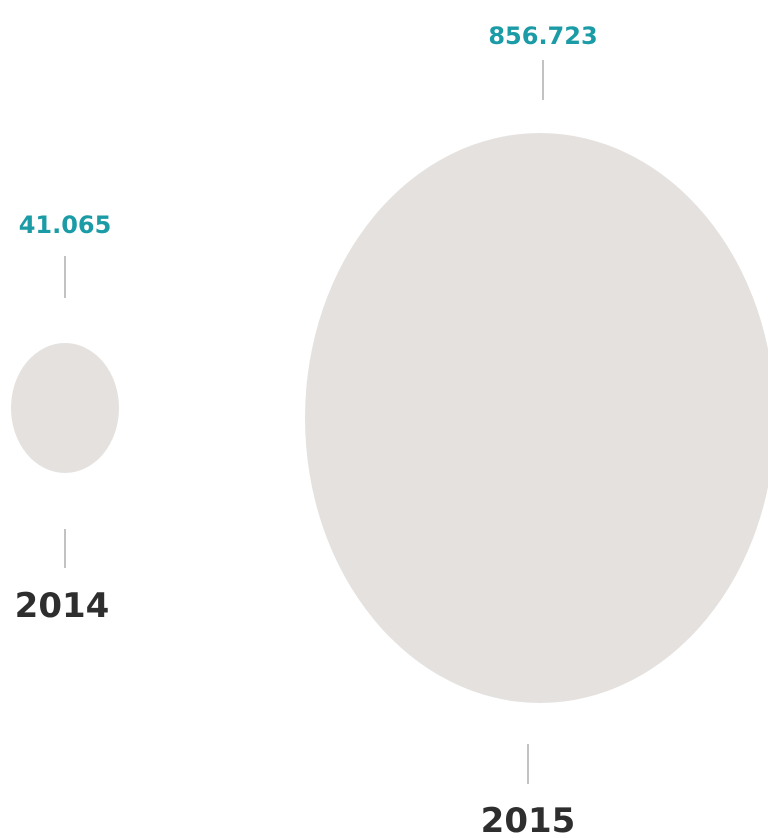 The image size is (768, 838). Describe the element at coordinates (62, 606) in the screenshot. I see `year-label-2014: 2014` at that location.